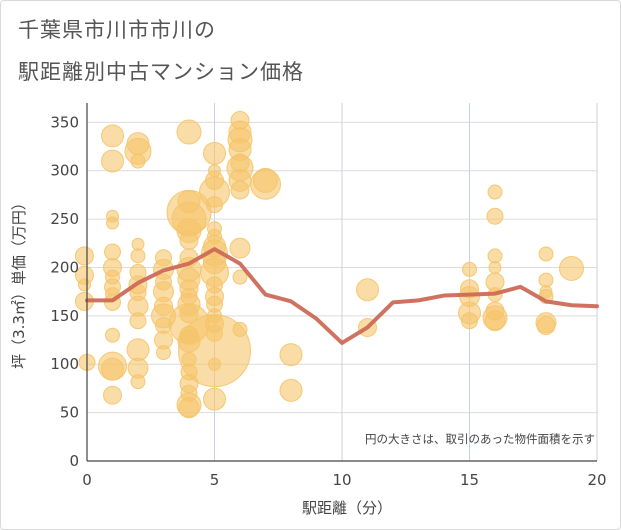  Describe the element at coordinates (347, 508) in the screenshot. I see `x-axis-label: 駅距離（分）` at that location.